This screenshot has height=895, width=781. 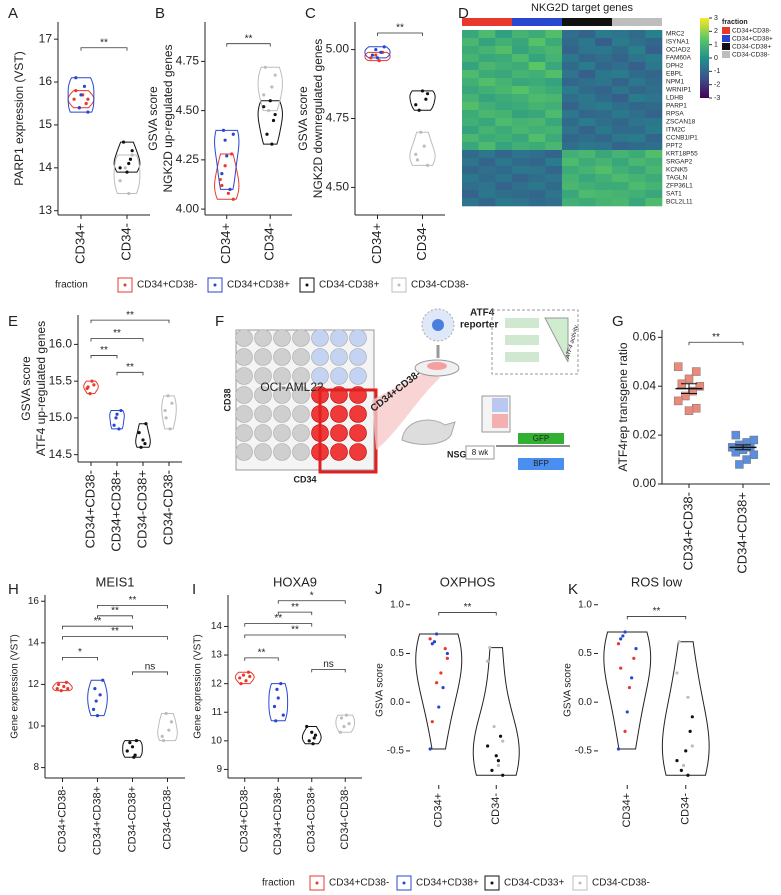 I want to click on row-label: WRNIP1, so click(x=679, y=90).